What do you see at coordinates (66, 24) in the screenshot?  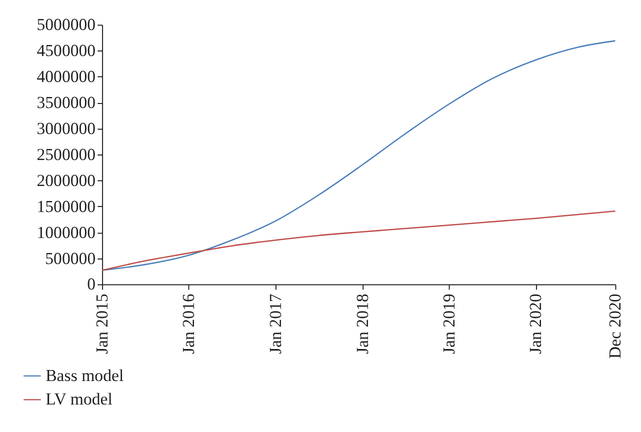 I see `y-tick-label: 5000000` at bounding box center [66, 24].